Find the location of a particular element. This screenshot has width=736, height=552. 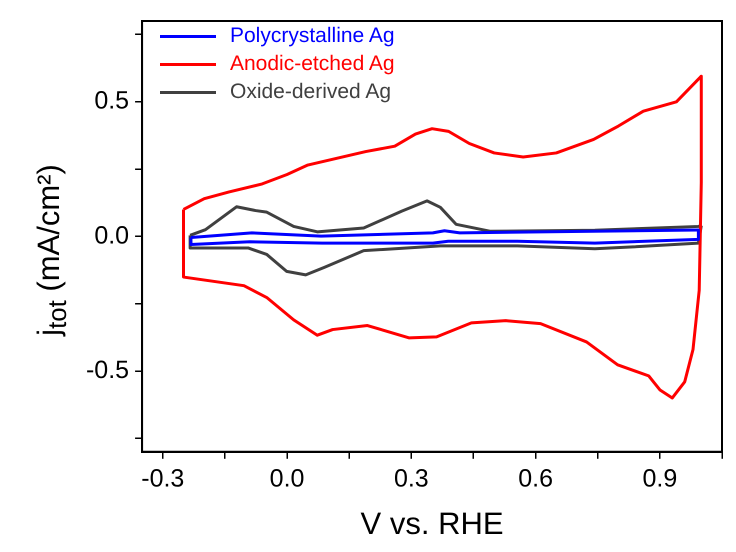

x-tick-label: -0.3 is located at coordinates (162, 478).